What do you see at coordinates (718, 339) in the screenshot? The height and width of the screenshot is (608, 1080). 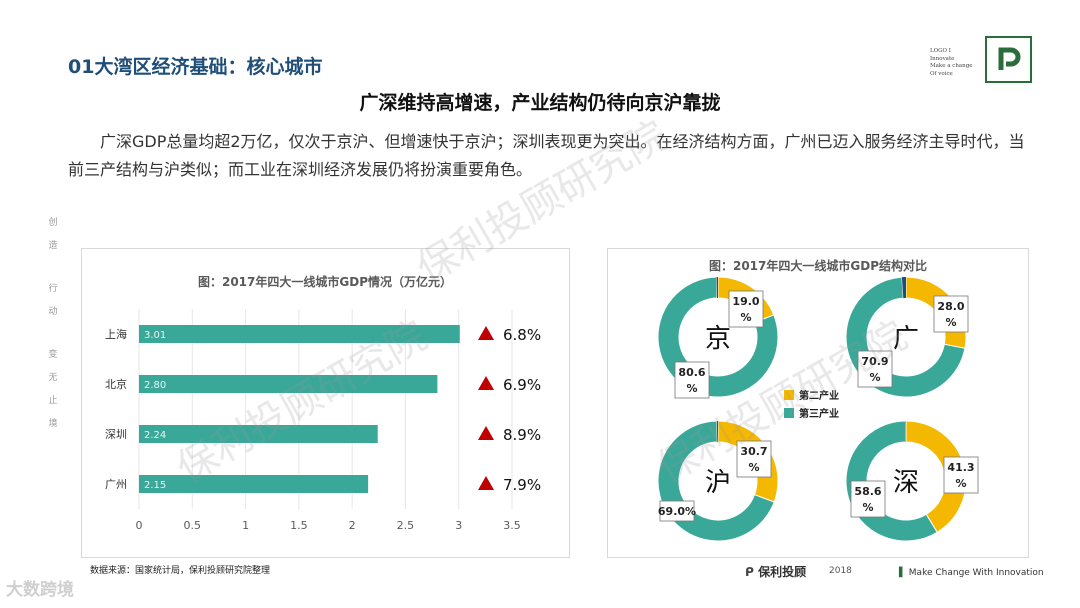 I see `donut-city-label: 京` at bounding box center [718, 339].